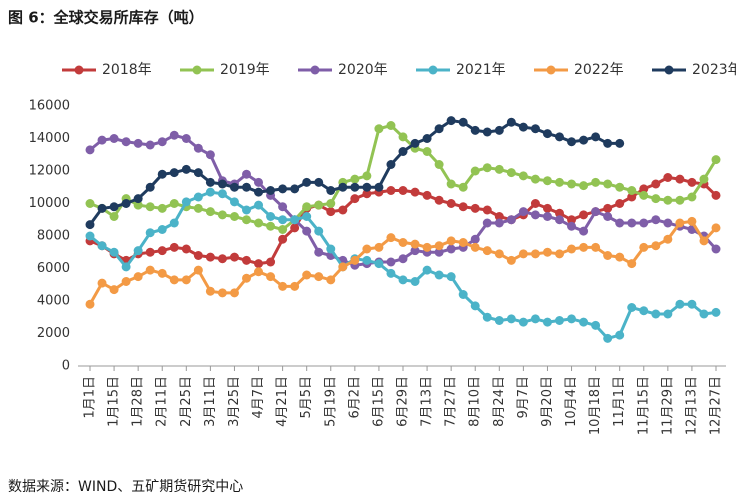 This screenshot has height=502, width=736. Describe the element at coordinates (499, 401) in the screenshot. I see `x-tick-label: 8月24日` at that location.